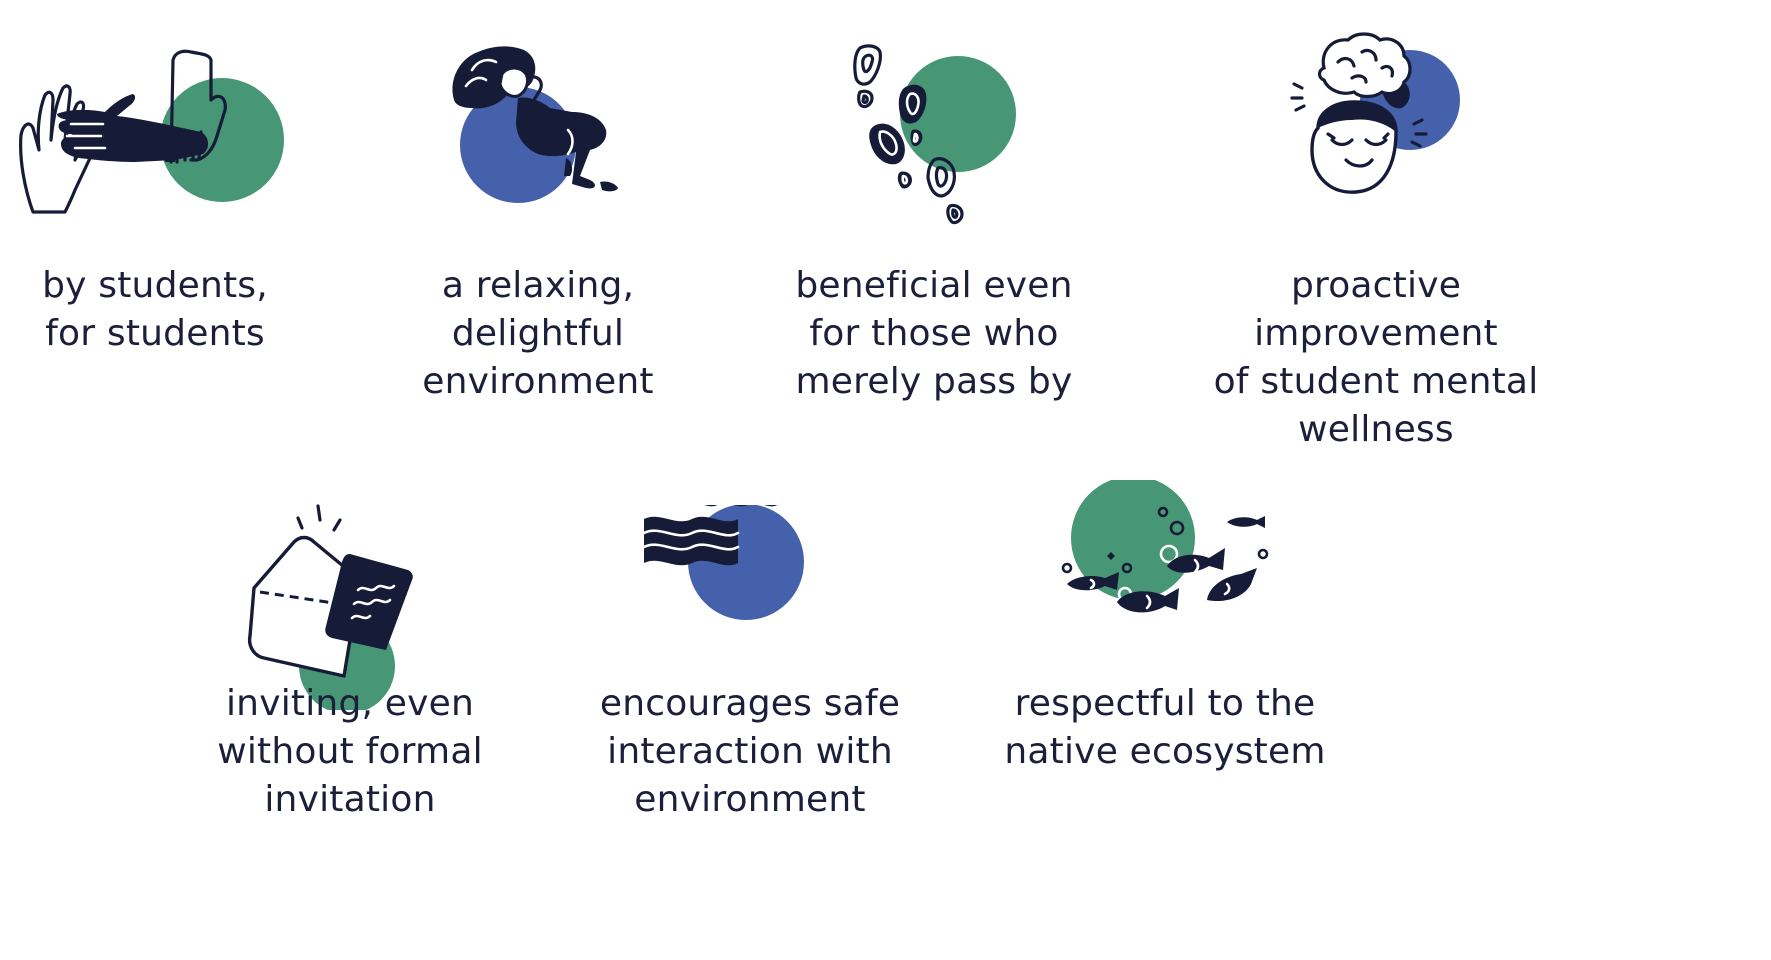  Describe the element at coordinates (1165, 727) in the screenshot. I see `principle-label-ecosystem: respectful to the native ecosystem` at that location.